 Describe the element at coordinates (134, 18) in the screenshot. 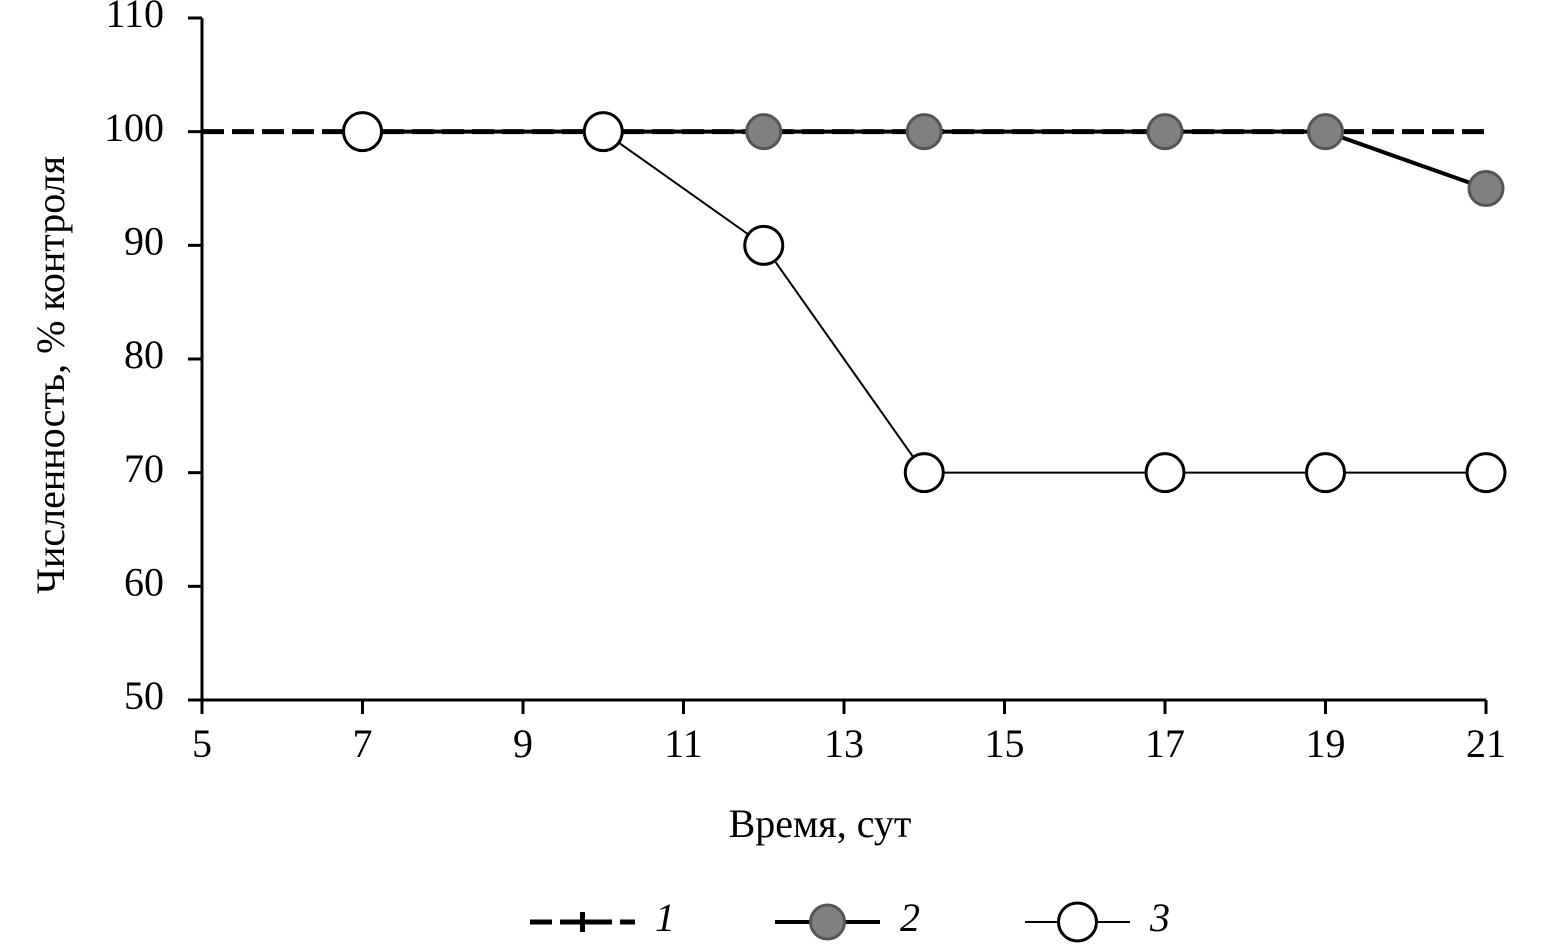

I see `y-tick-label: 110` at that location.